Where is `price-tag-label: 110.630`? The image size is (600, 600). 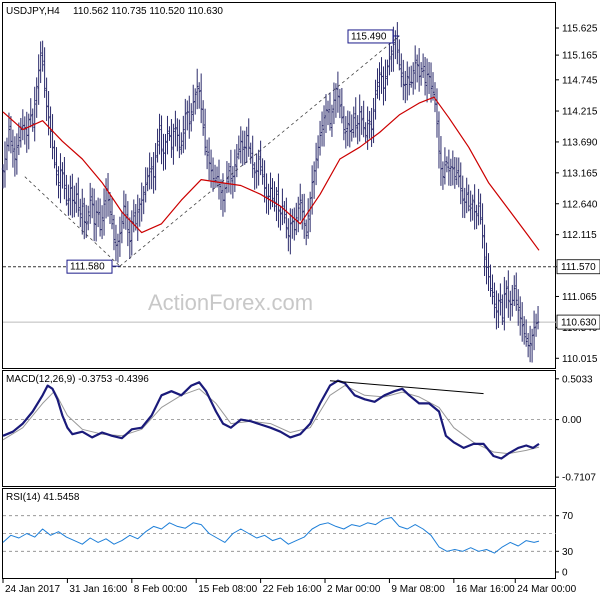 price-tag-label: 110.630 is located at coordinates (579, 323).